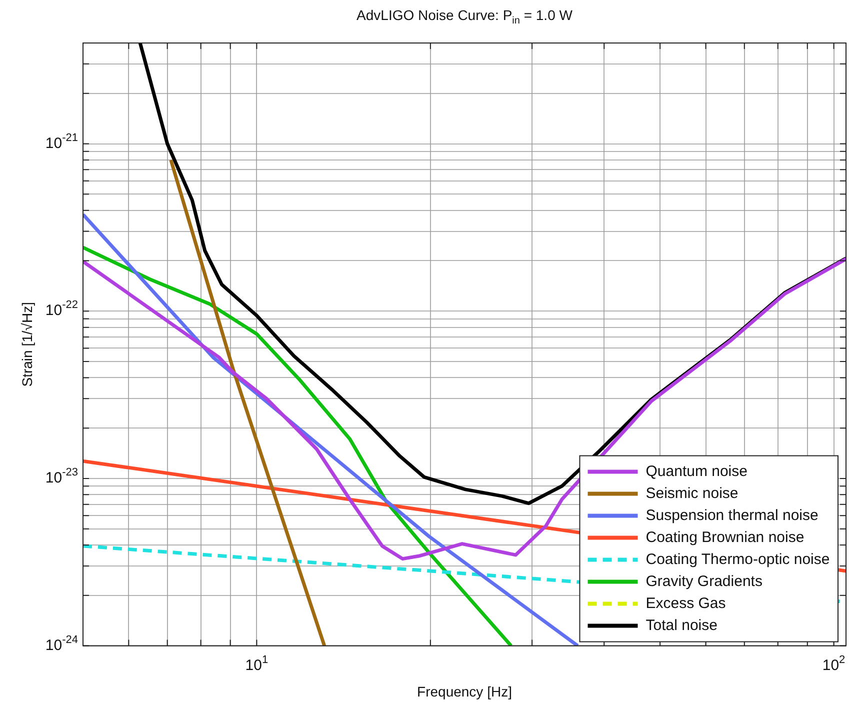 The width and height of the screenshot is (854, 702). Describe the element at coordinates (697, 471) in the screenshot. I see `legend-label: Quantum noise` at that location.